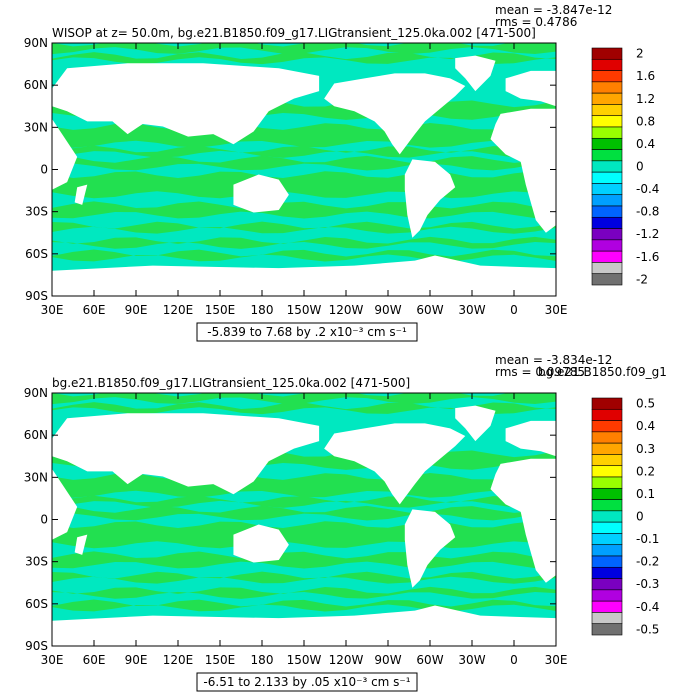 The image size is (700, 700). I want to click on colorbar-label: -0.5, so click(647, 629).